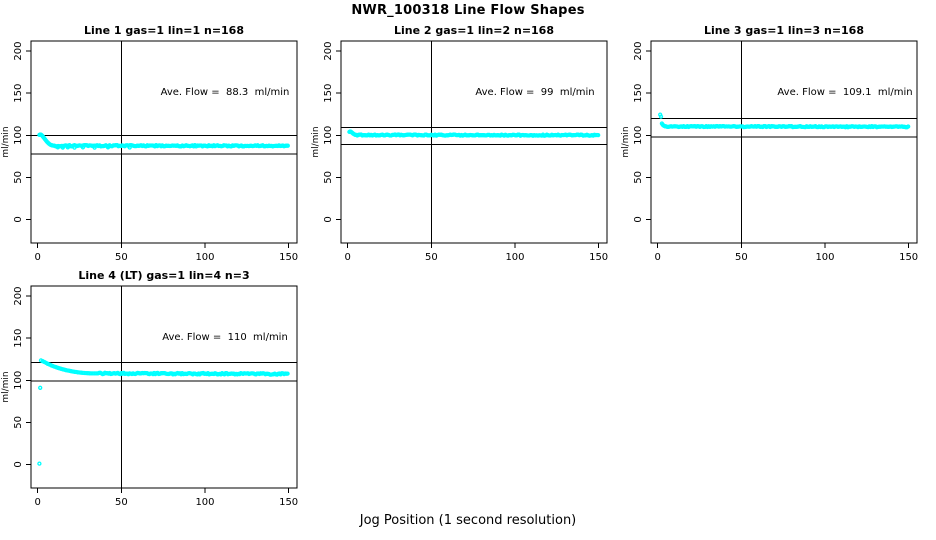 This screenshot has width=936, height=540. What do you see at coordinates (468, 520) in the screenshot?
I see `x-axis-label: Jog Position (1 second resolution)` at bounding box center [468, 520].